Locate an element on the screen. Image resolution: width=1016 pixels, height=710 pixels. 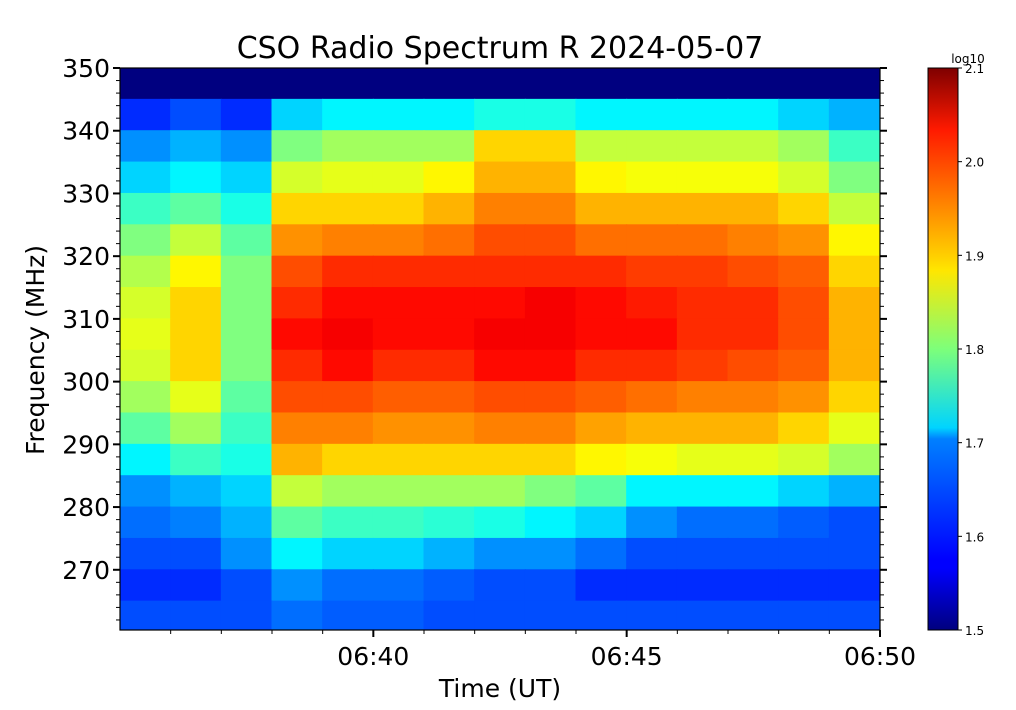
y-tick-label: 330 is located at coordinates (86, 193).